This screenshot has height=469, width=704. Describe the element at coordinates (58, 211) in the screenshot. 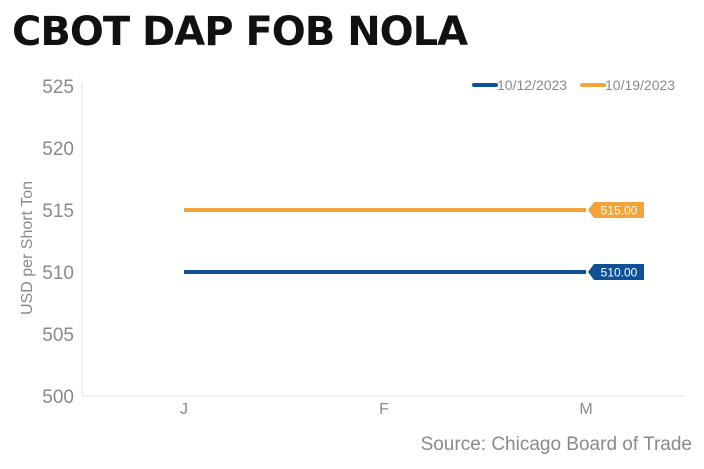

I see `y-tick-label: 515` at that location.